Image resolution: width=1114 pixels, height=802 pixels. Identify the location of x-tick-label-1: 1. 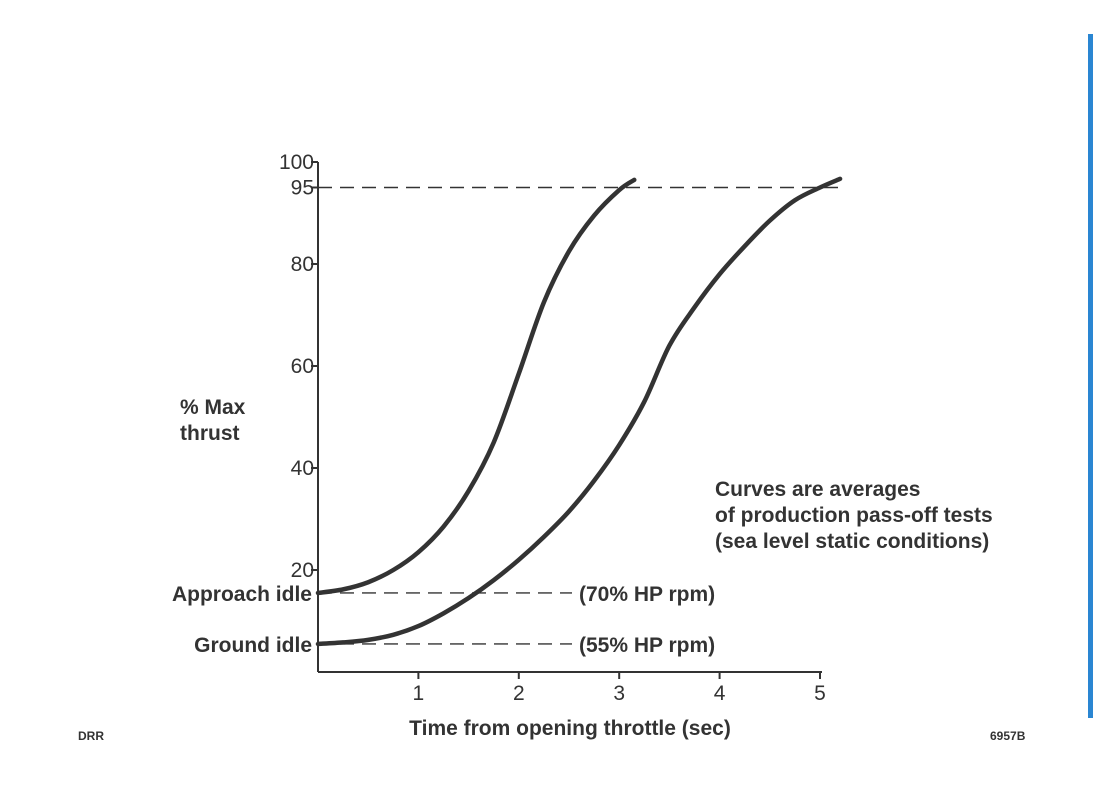
(419, 693).